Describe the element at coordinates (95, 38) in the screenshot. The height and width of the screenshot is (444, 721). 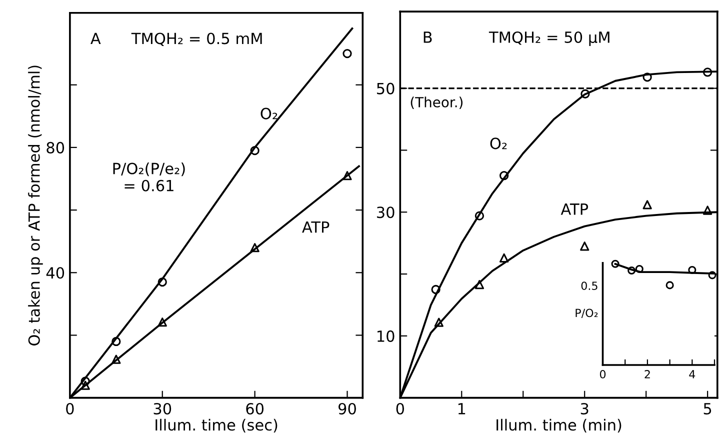
I see `annotation: A` at that location.